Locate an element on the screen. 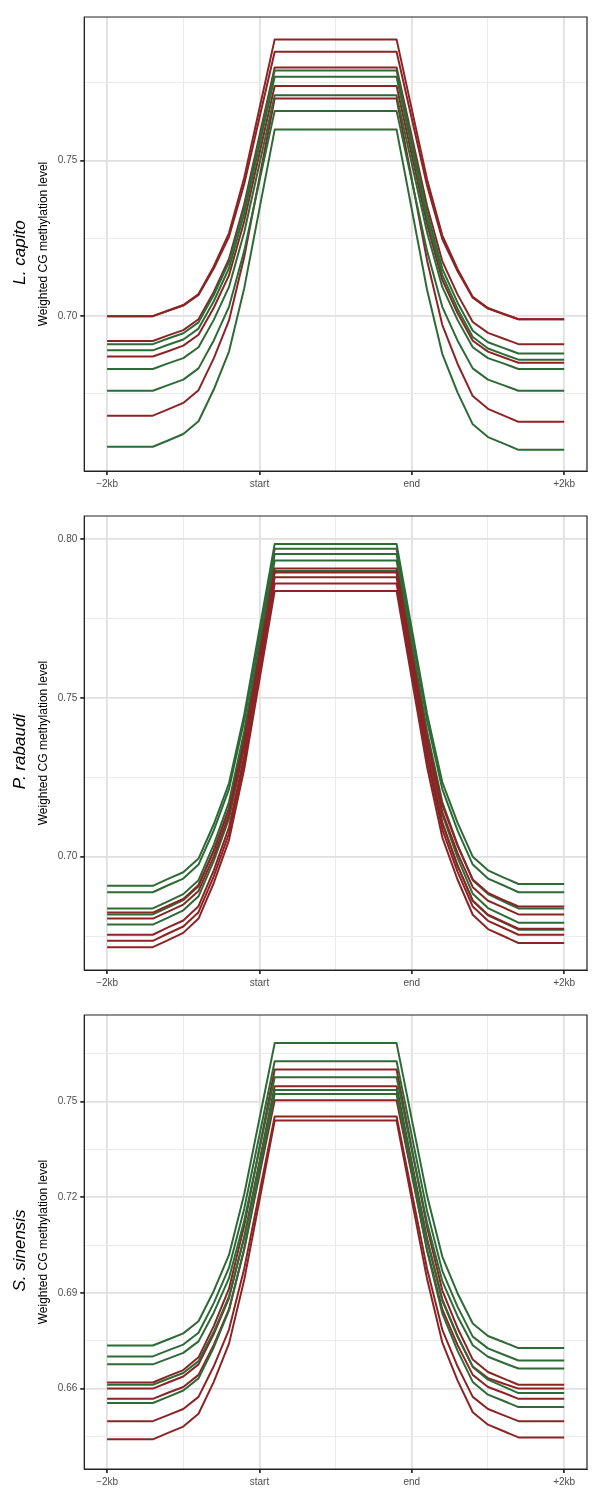 The width and height of the screenshot is (603, 1510). text: L. capito is located at coordinates (19, 252).